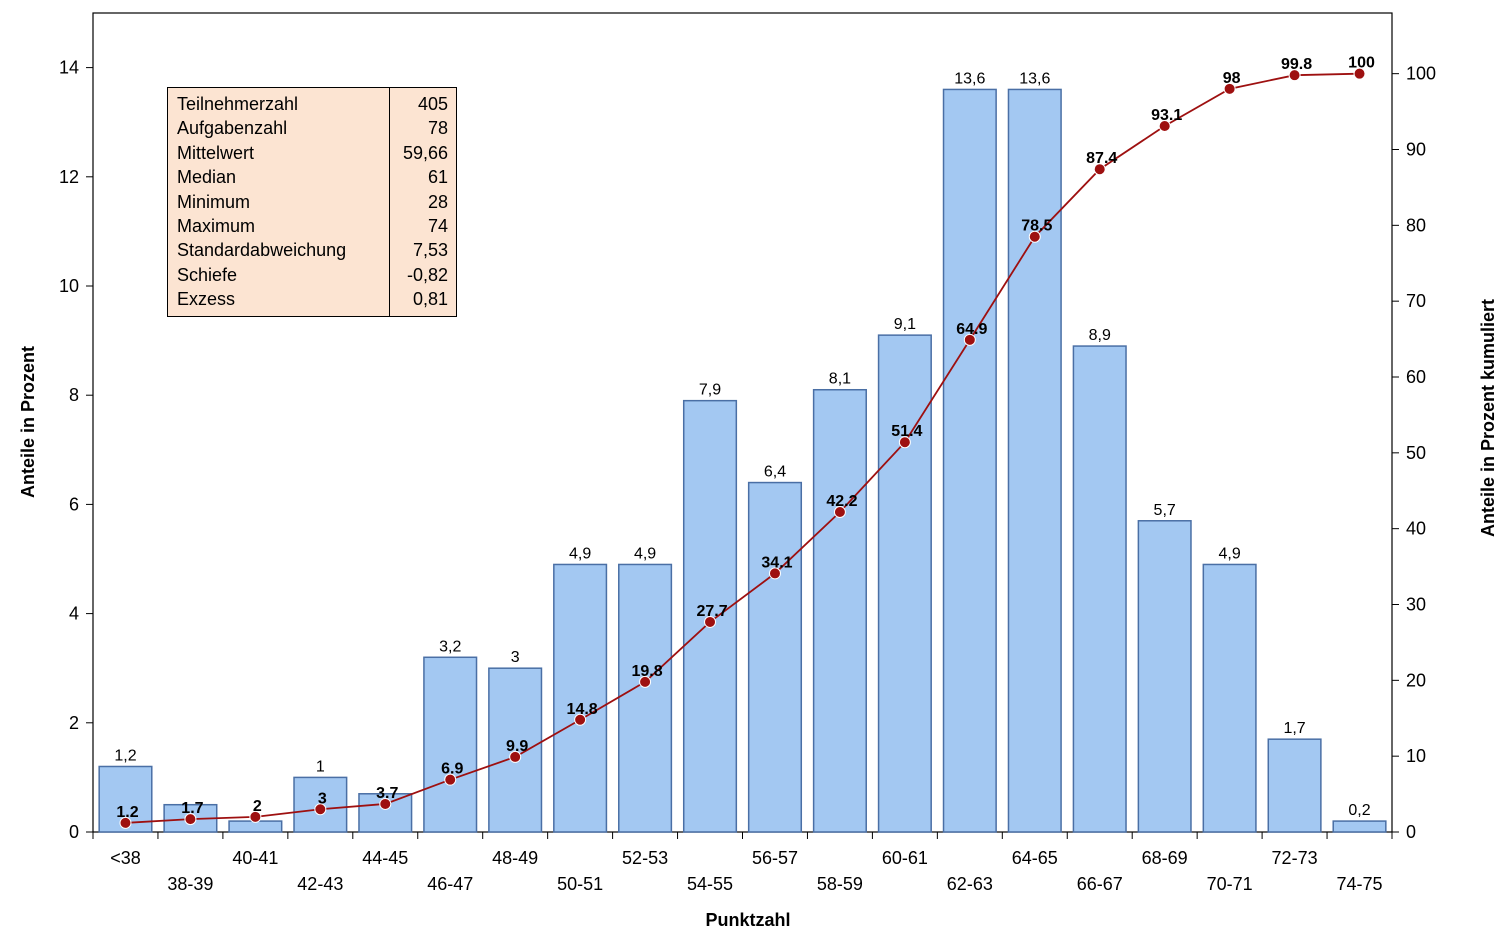  Describe the element at coordinates (74, 832) in the screenshot. I see `y-tick-label: 0` at that location.